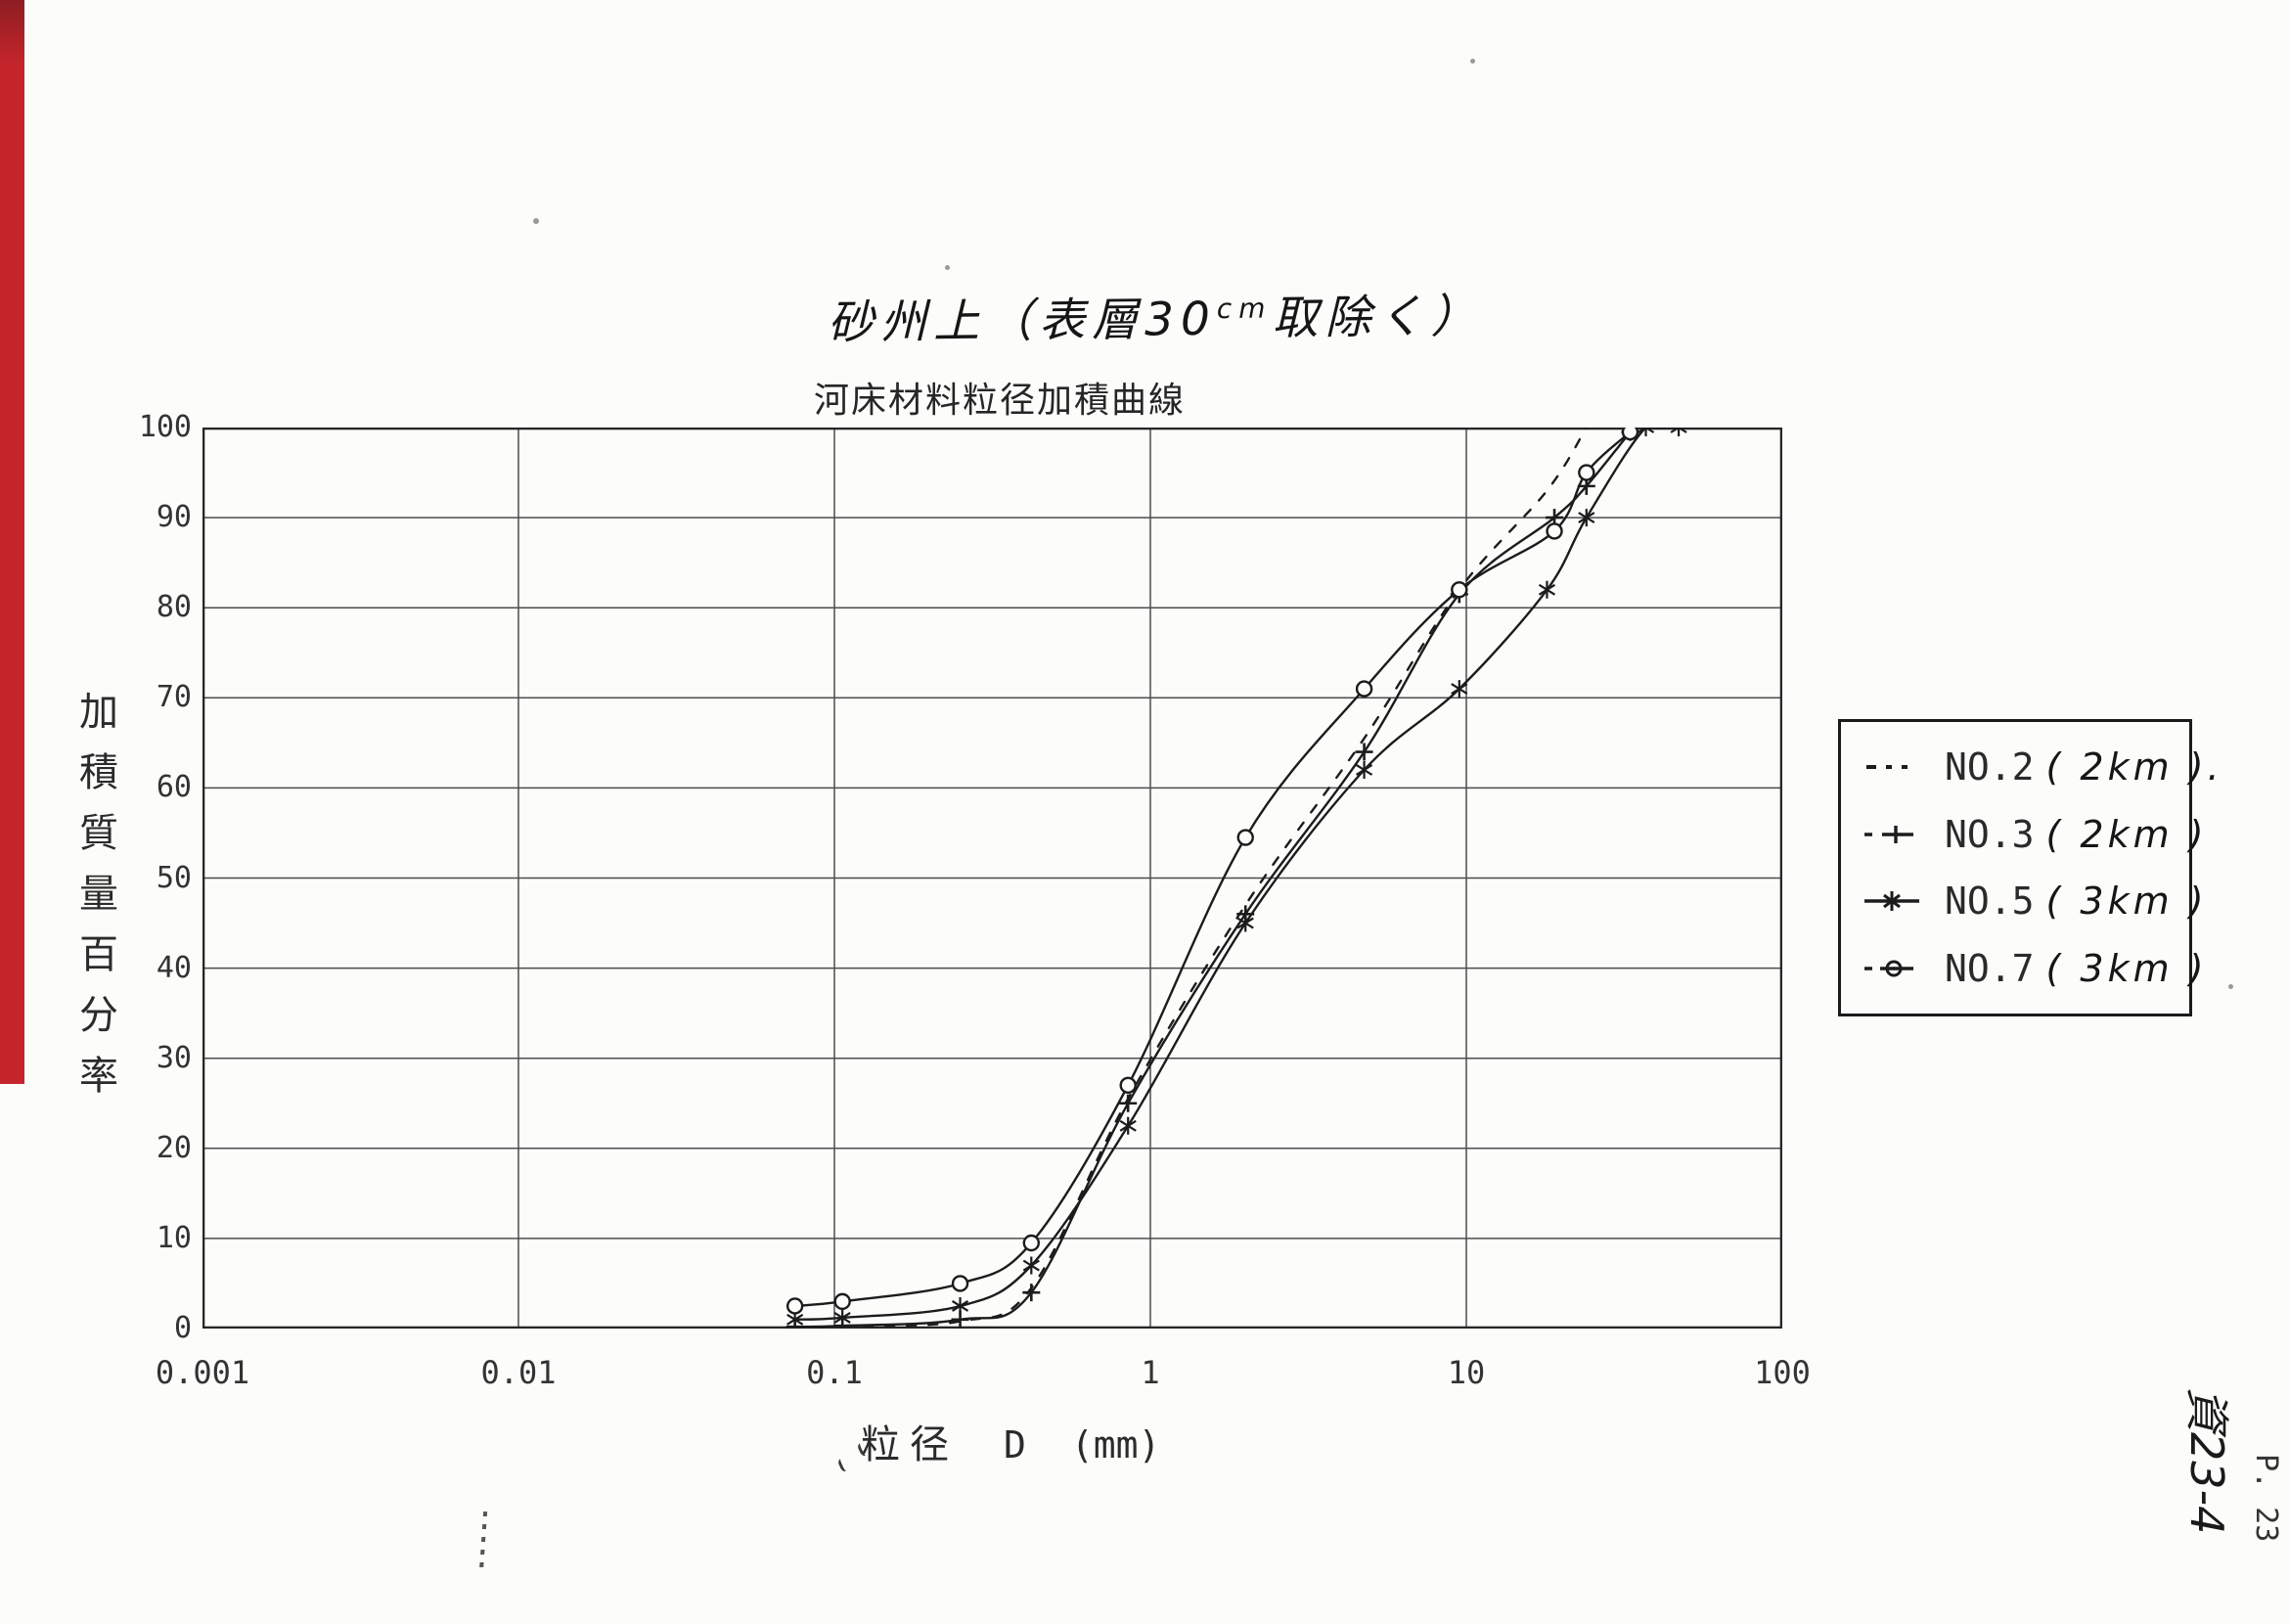 The width and height of the screenshot is (2289, 1624). I want to click on legend-label: NO.3, so click(1990, 834).